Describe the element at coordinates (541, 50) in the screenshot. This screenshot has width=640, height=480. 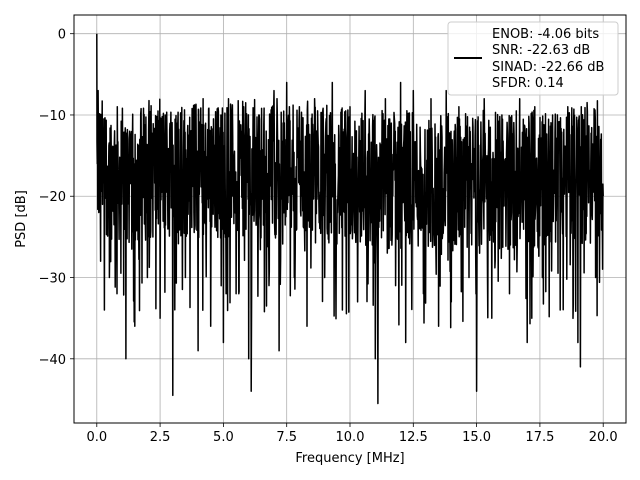
I see `legend-entry-snr: SNR: -22.63 dB` at that location.